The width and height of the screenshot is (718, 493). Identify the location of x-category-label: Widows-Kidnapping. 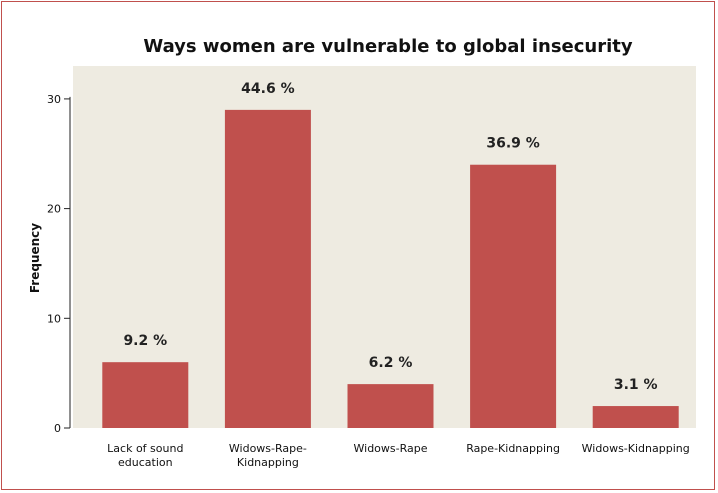
(636, 448).